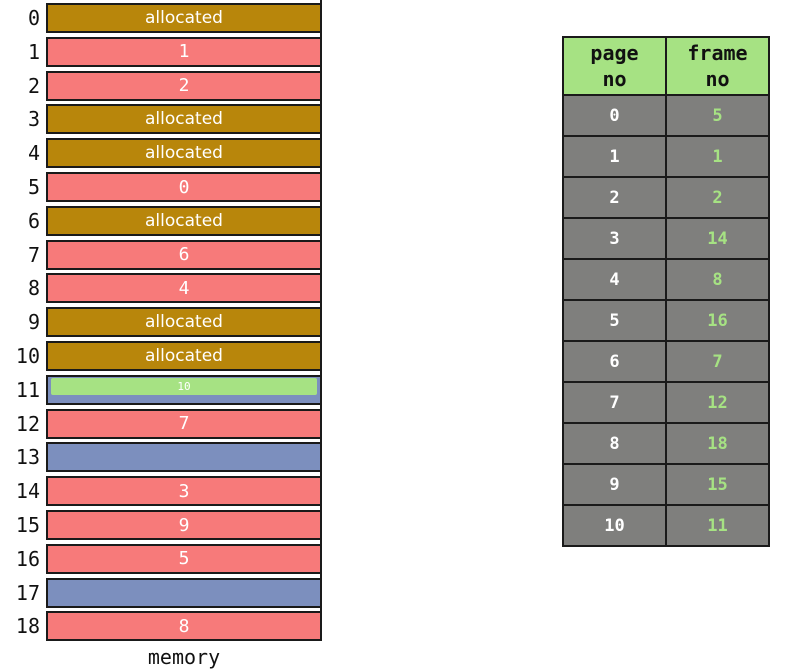 The height and width of the screenshot is (669, 793). What do you see at coordinates (184, 657) in the screenshot?
I see `memory-label: memory` at bounding box center [184, 657].